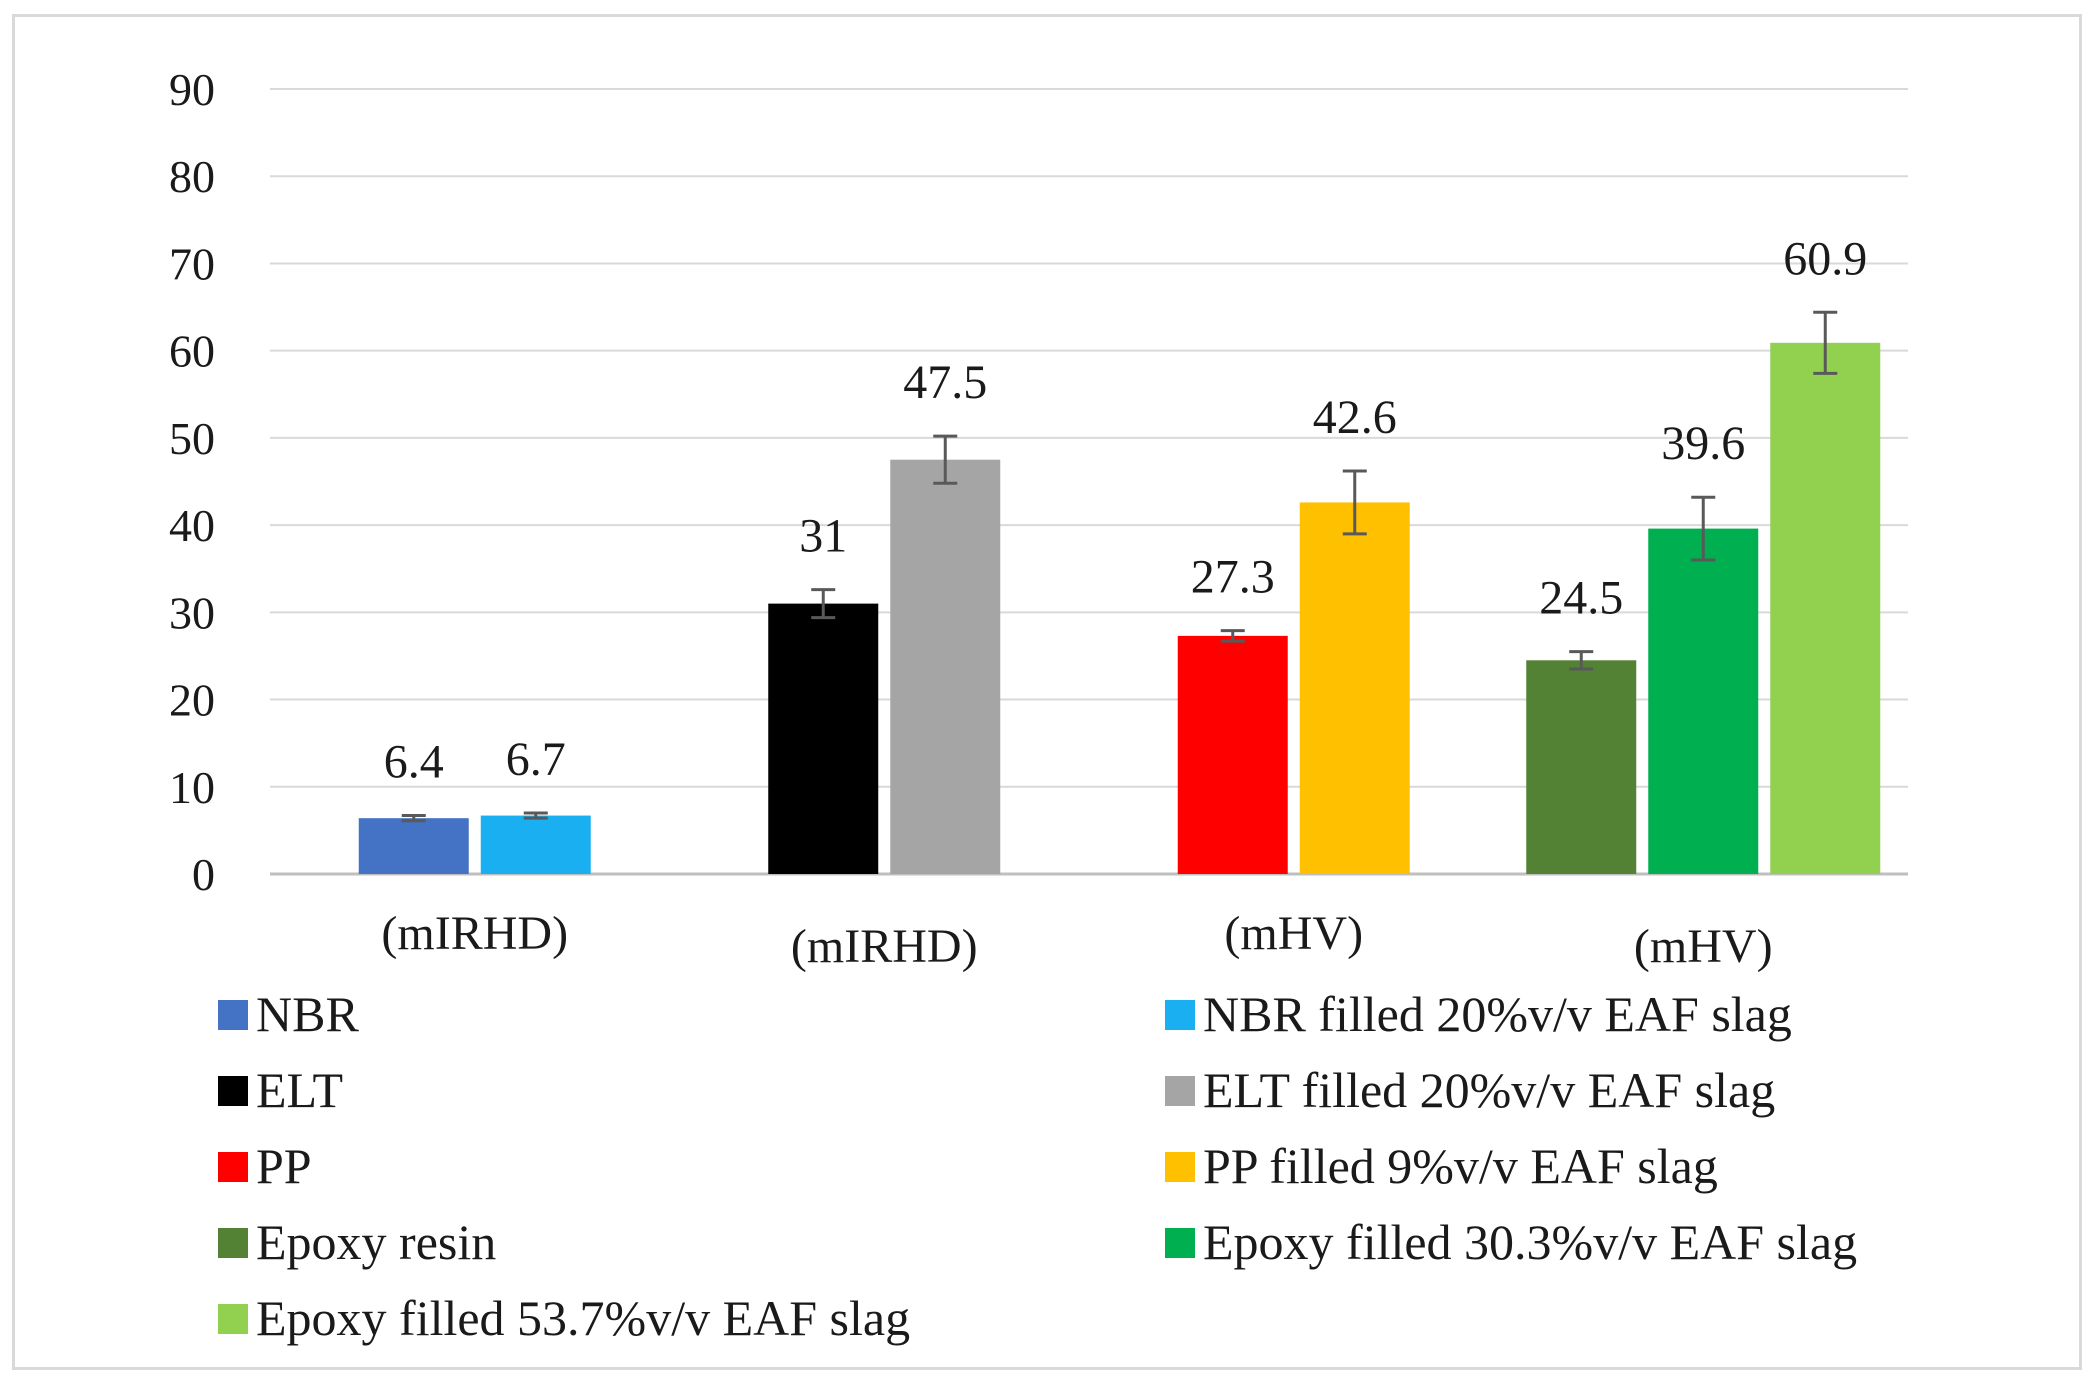 This screenshot has height=1388, width=2100. What do you see at coordinates (1703, 701) in the screenshot?
I see `bar-epoxy-filled-30-3-v-v-eaf-slag` at bounding box center [1703, 701].